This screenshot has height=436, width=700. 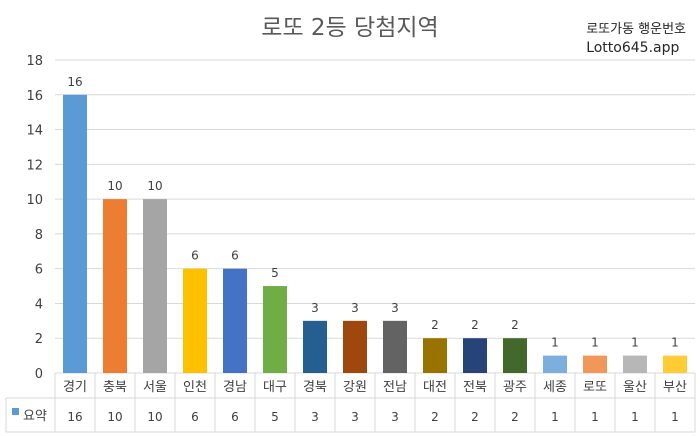 I want to click on x-tick-label: 경북, so click(x=315, y=387).